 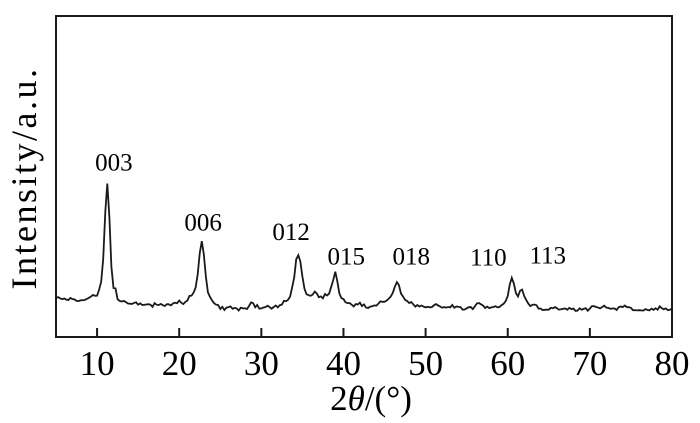 What do you see at coordinates (203, 223) in the screenshot?
I see `peak-label-006: 006` at bounding box center [203, 223].